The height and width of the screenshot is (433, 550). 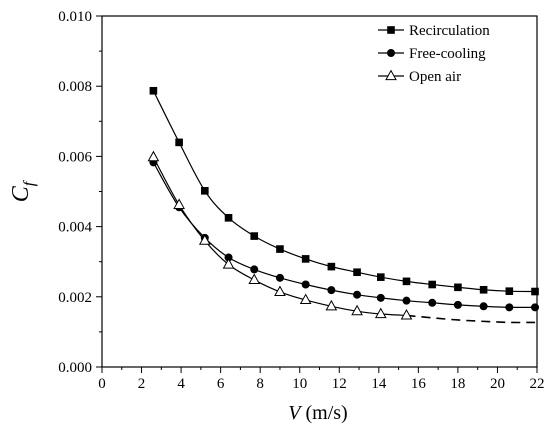 I want to click on legend-item-open-air: Open air, so click(x=419, y=77).